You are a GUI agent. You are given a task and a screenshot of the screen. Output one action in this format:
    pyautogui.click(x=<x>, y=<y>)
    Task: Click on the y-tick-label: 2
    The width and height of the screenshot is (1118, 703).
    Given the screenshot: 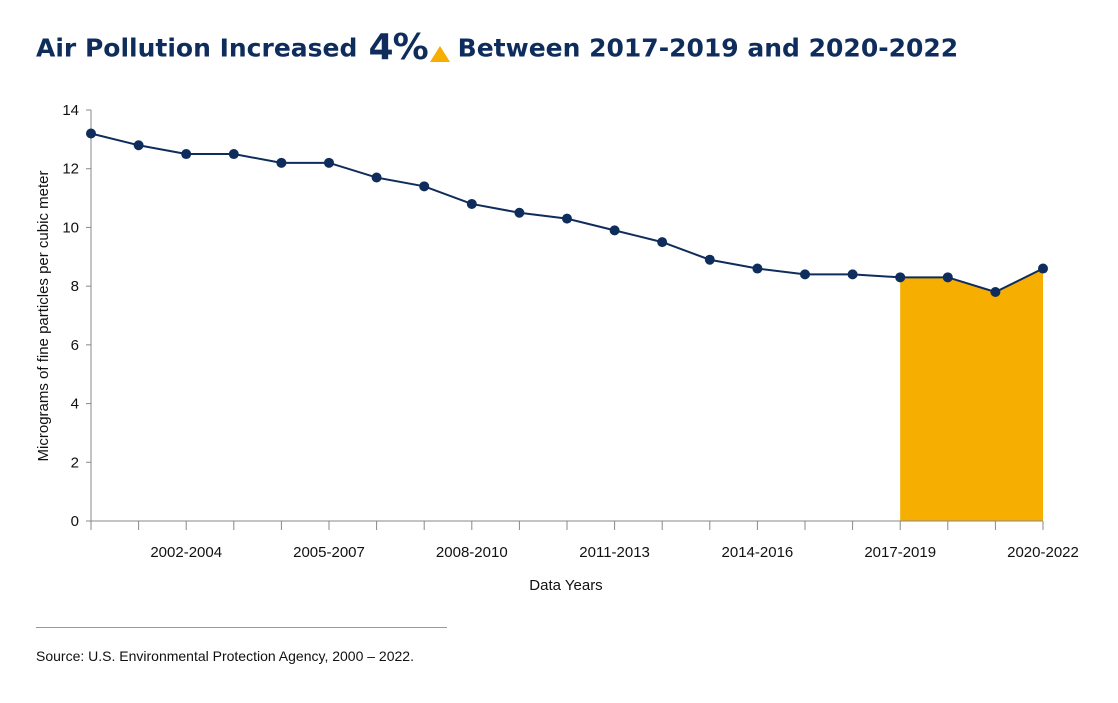 What is the action you would take?
    pyautogui.click(x=75, y=462)
    